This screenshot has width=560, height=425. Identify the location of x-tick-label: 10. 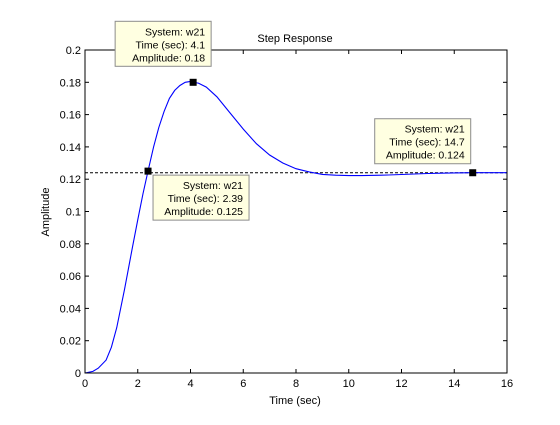
(349, 384).